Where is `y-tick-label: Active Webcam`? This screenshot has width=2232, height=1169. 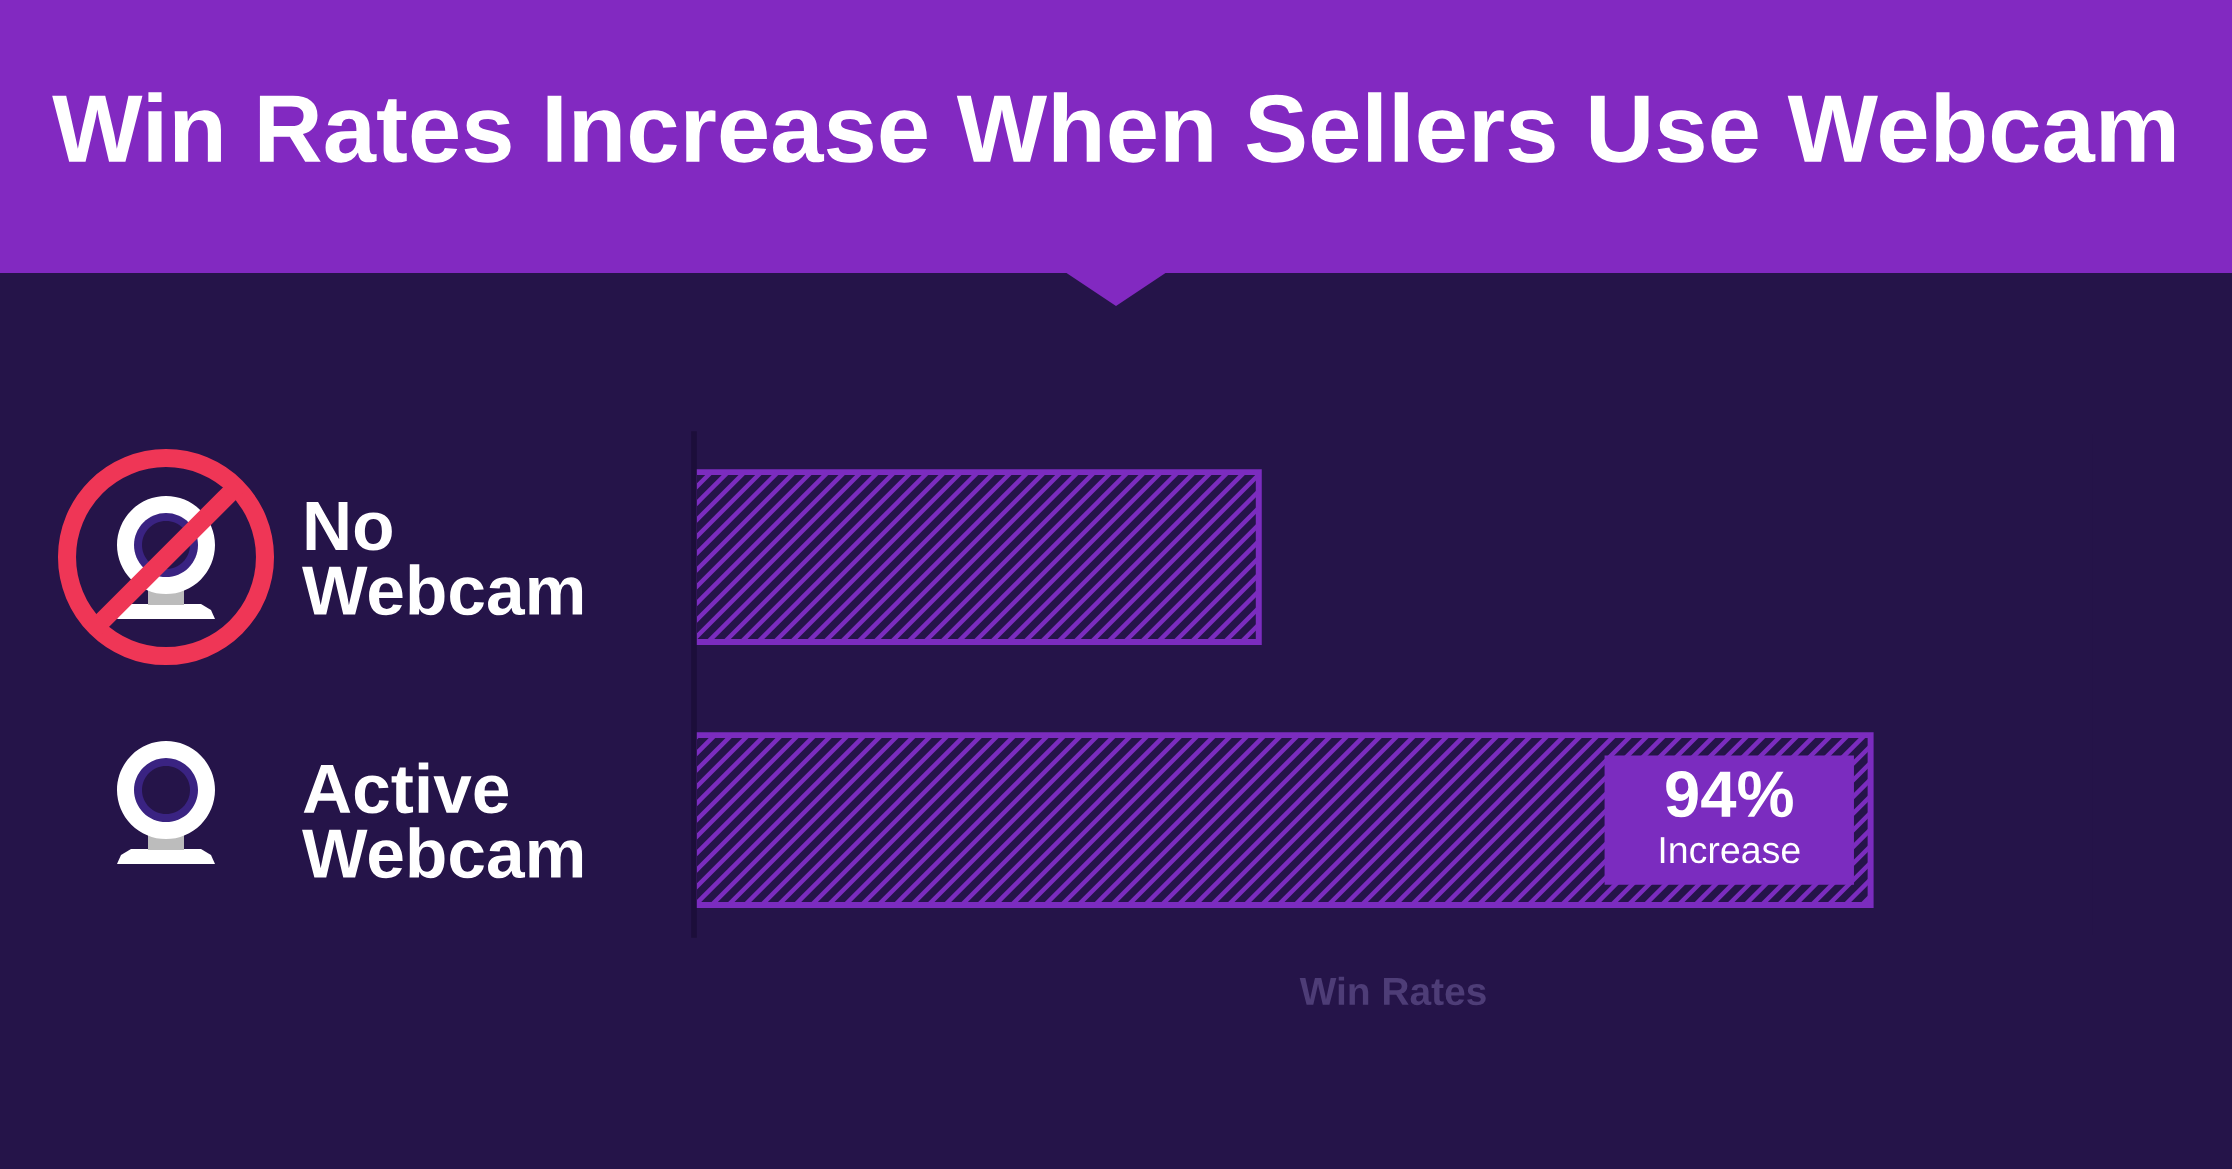
y-tick-label: Active Webcam is located at coordinates (442, 820).